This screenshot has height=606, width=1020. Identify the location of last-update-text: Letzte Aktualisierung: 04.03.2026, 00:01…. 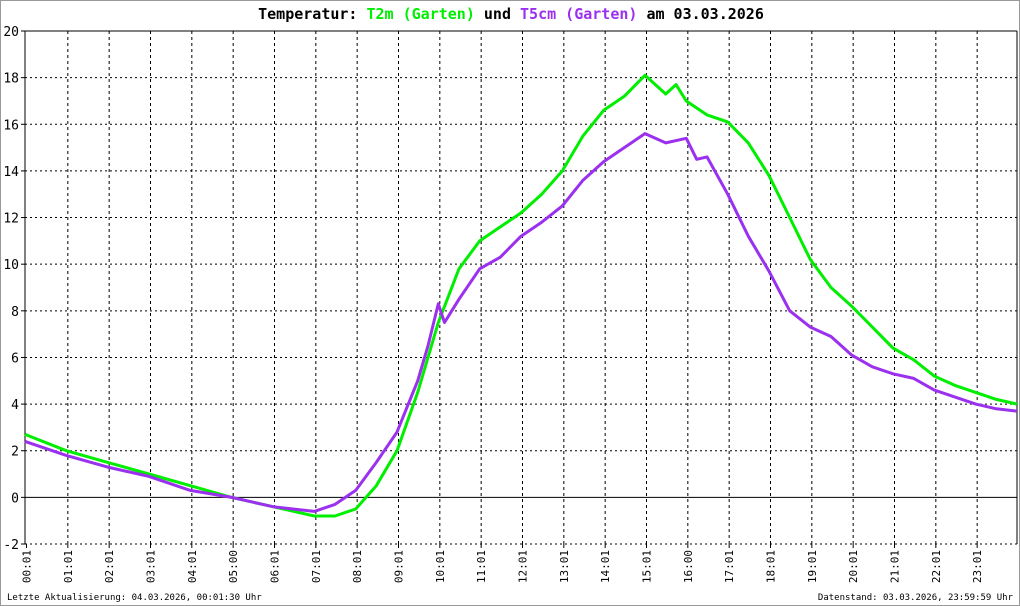
(134, 598).